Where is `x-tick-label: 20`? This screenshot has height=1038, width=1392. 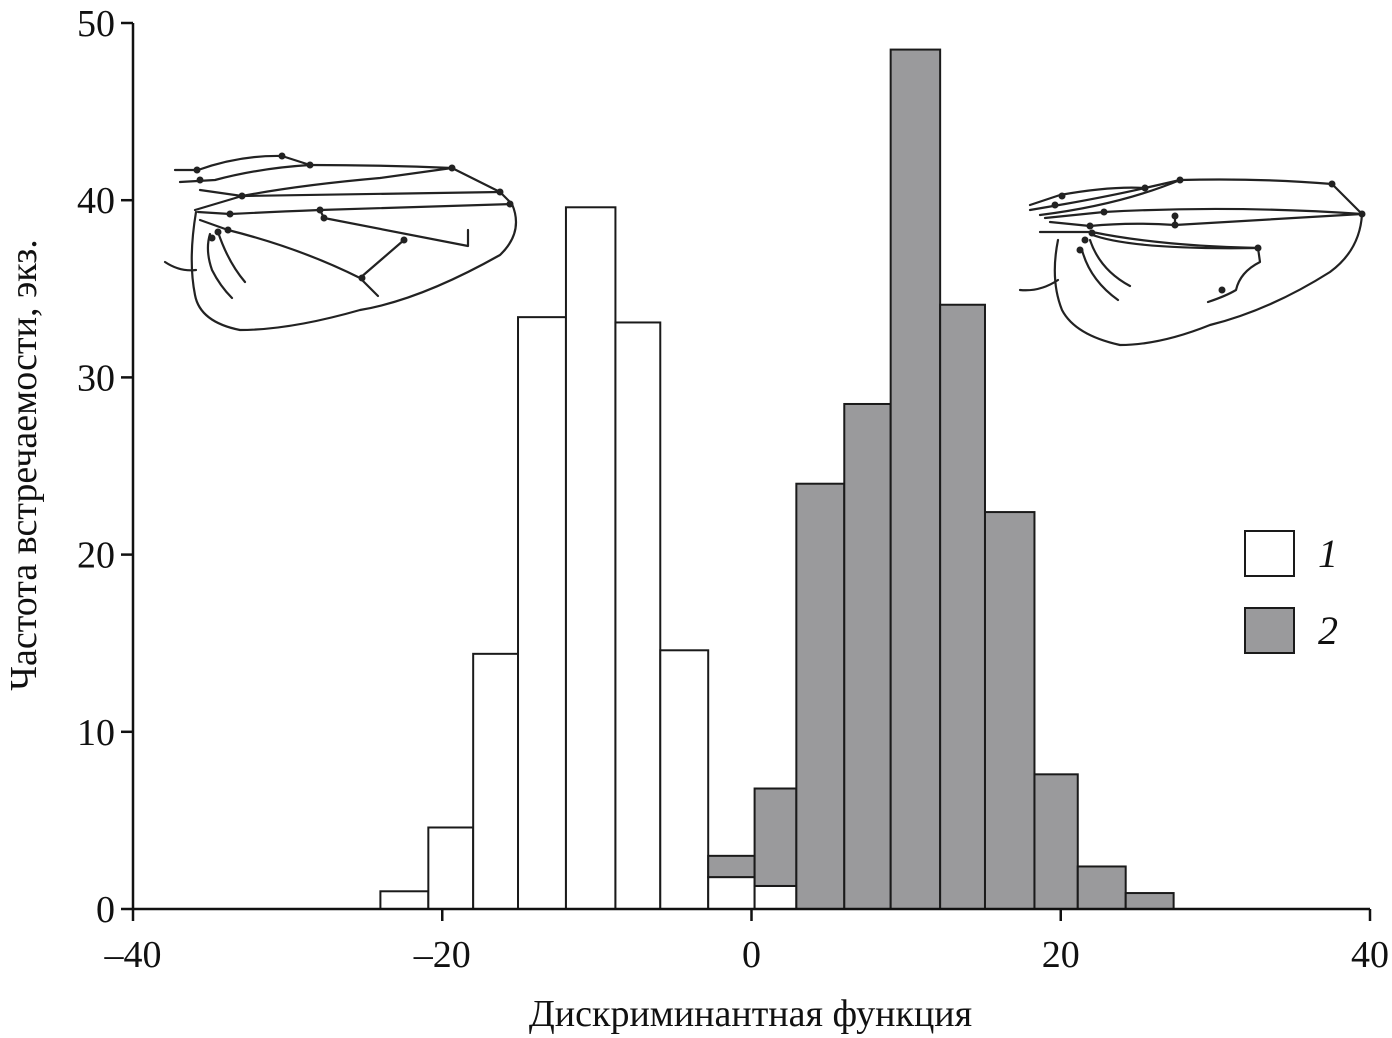 x-tick-label: 20 is located at coordinates (1061, 955).